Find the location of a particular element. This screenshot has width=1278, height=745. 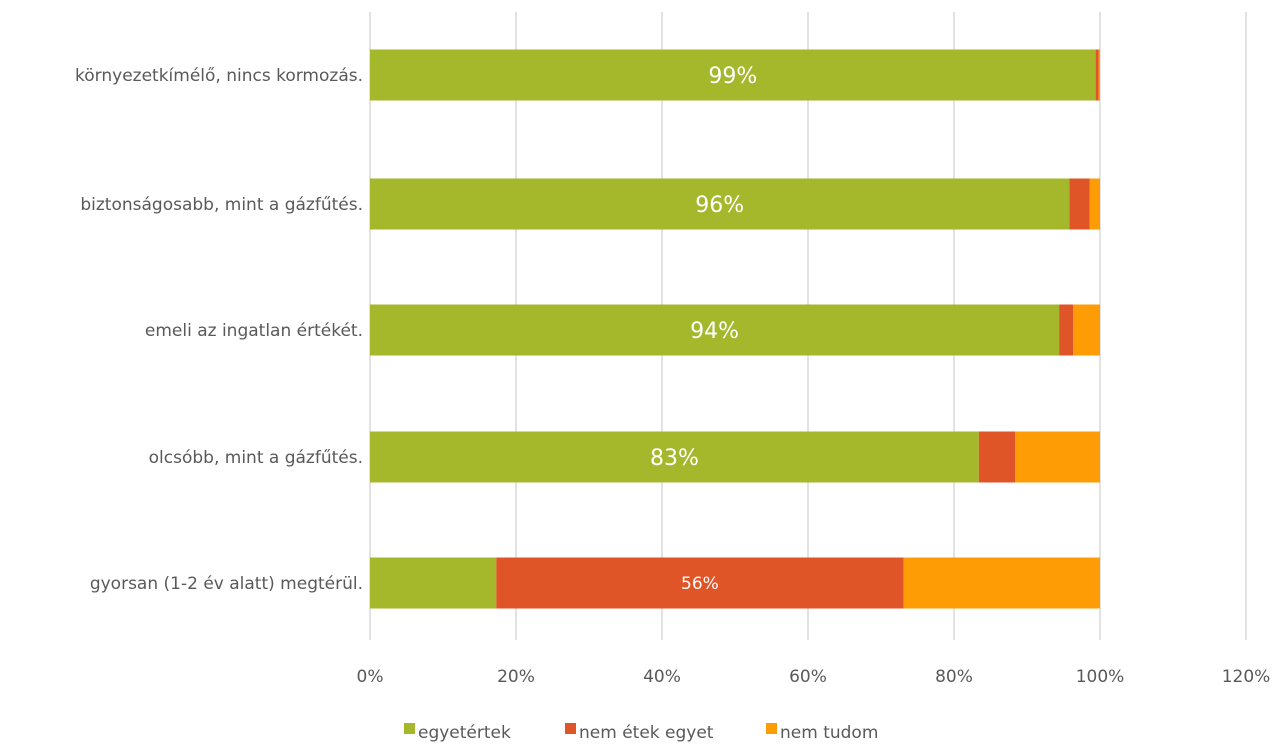

x-tick-label: 0% is located at coordinates (370, 677).